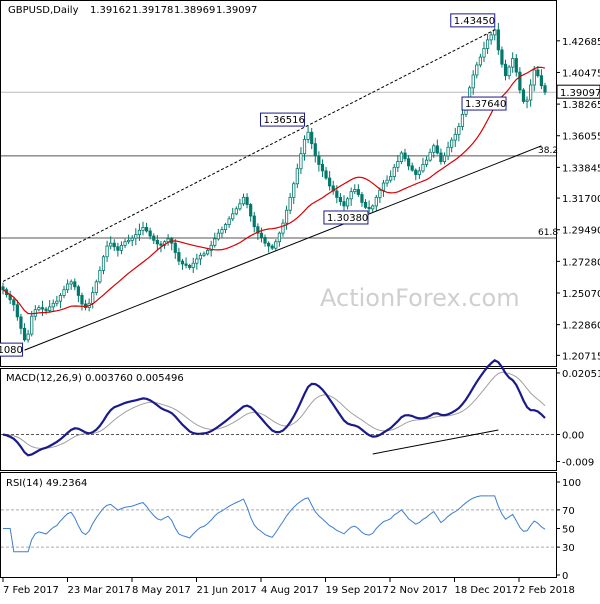  I want to click on fib-label: 38.2, so click(548, 151).